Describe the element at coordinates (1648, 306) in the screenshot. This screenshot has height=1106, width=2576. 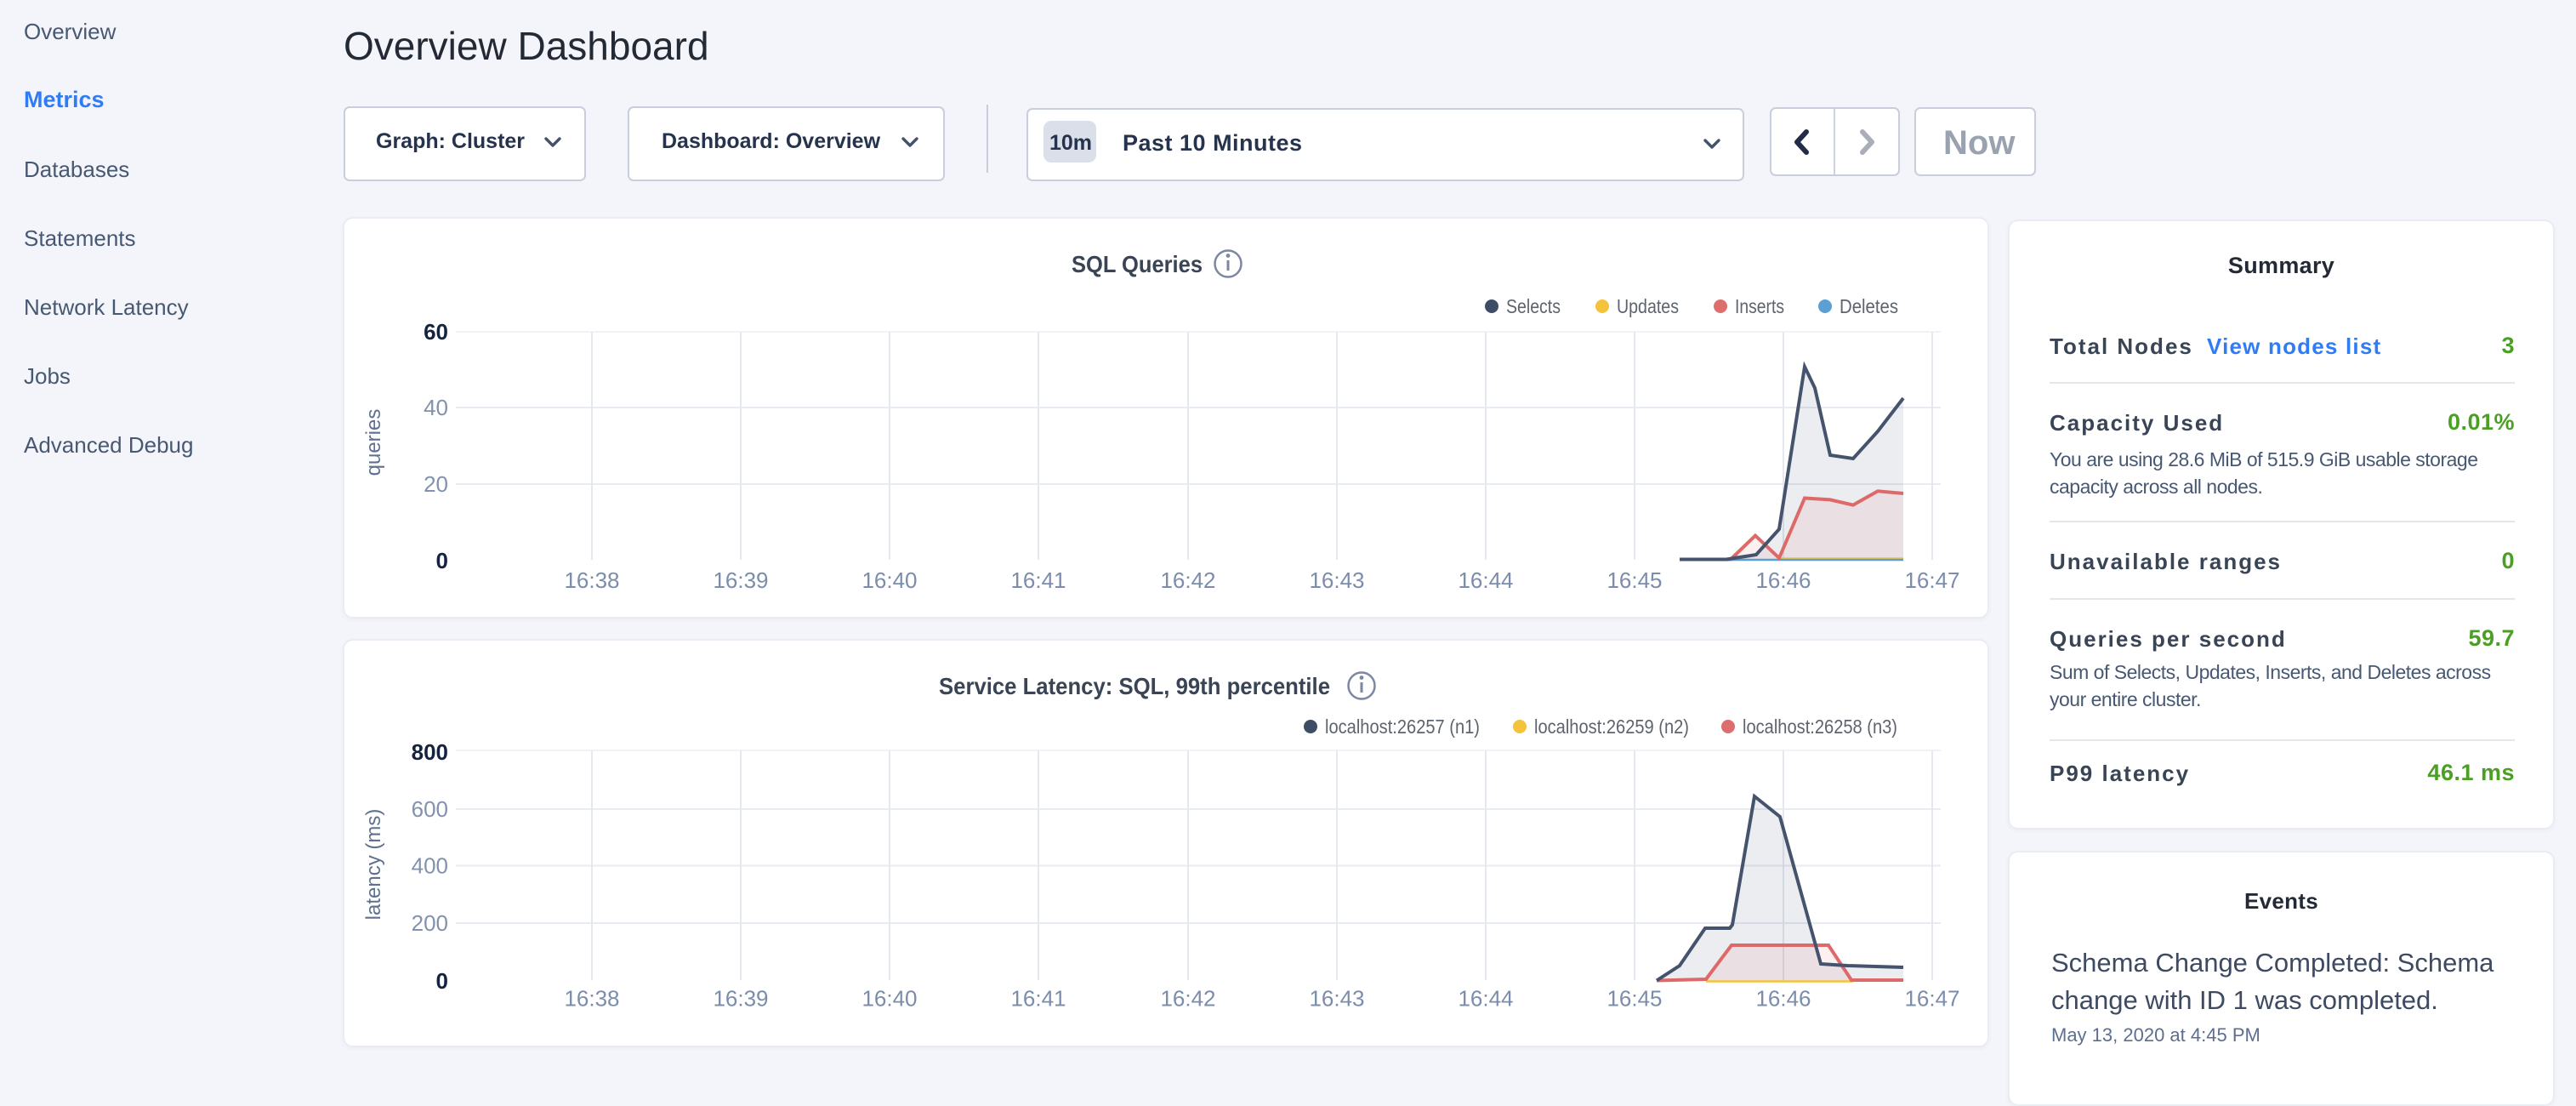
I see `svg-text: Updates` at that location.